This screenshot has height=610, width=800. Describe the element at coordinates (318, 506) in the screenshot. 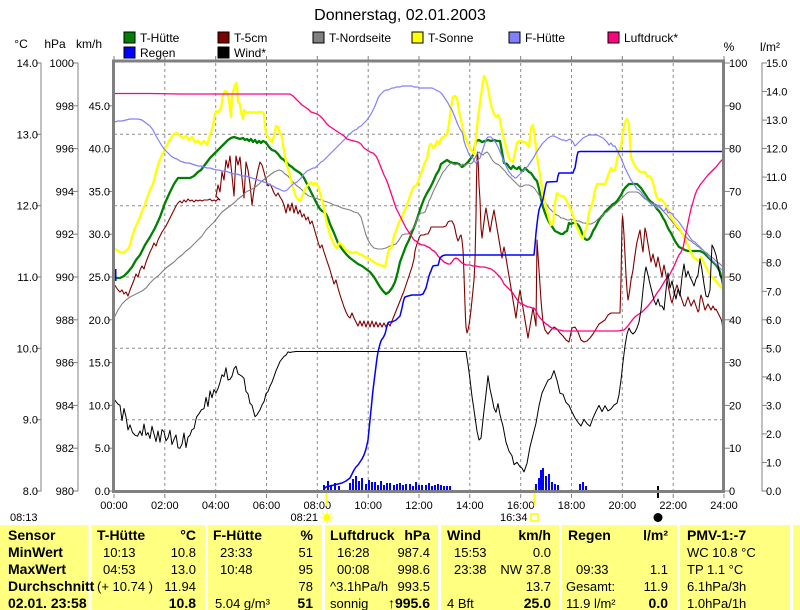

I see `svg-text: 08:00` at that location.